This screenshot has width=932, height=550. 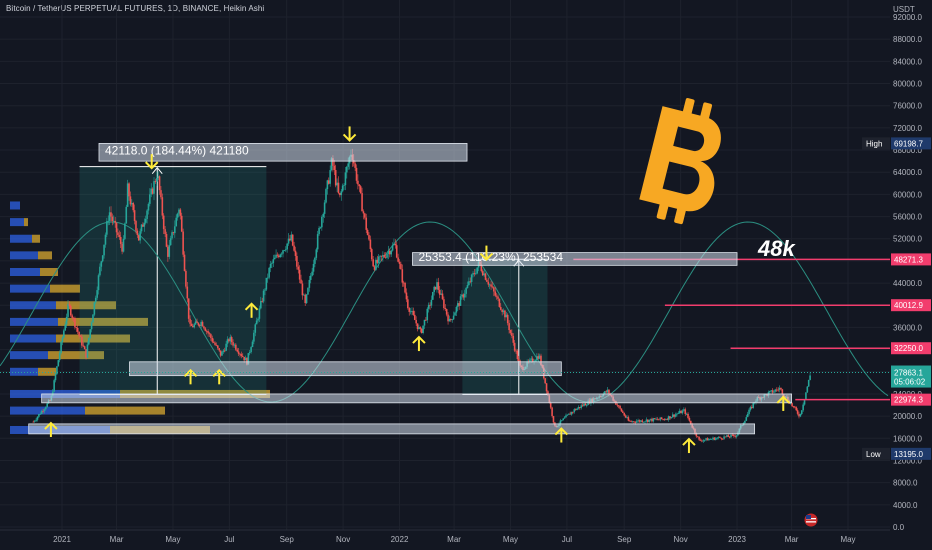 I want to click on zone-box, so click(x=283, y=152).